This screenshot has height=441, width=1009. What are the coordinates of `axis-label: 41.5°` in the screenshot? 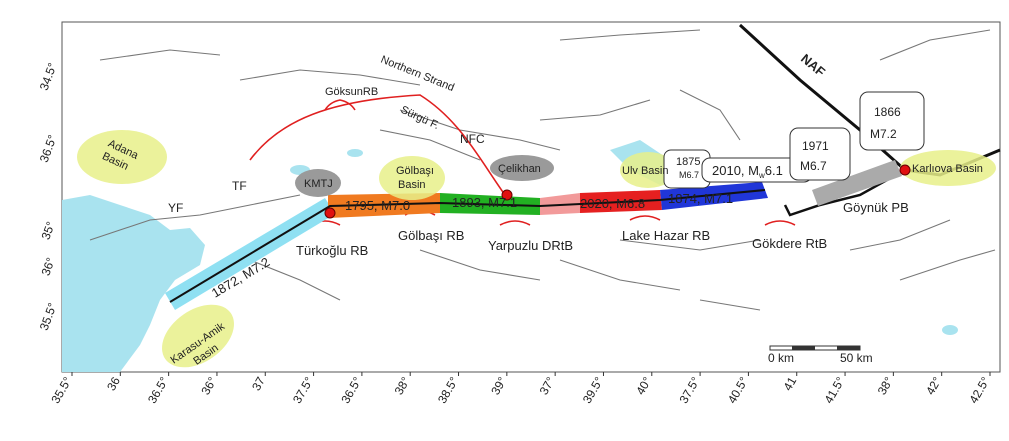 It's located at (834, 390).